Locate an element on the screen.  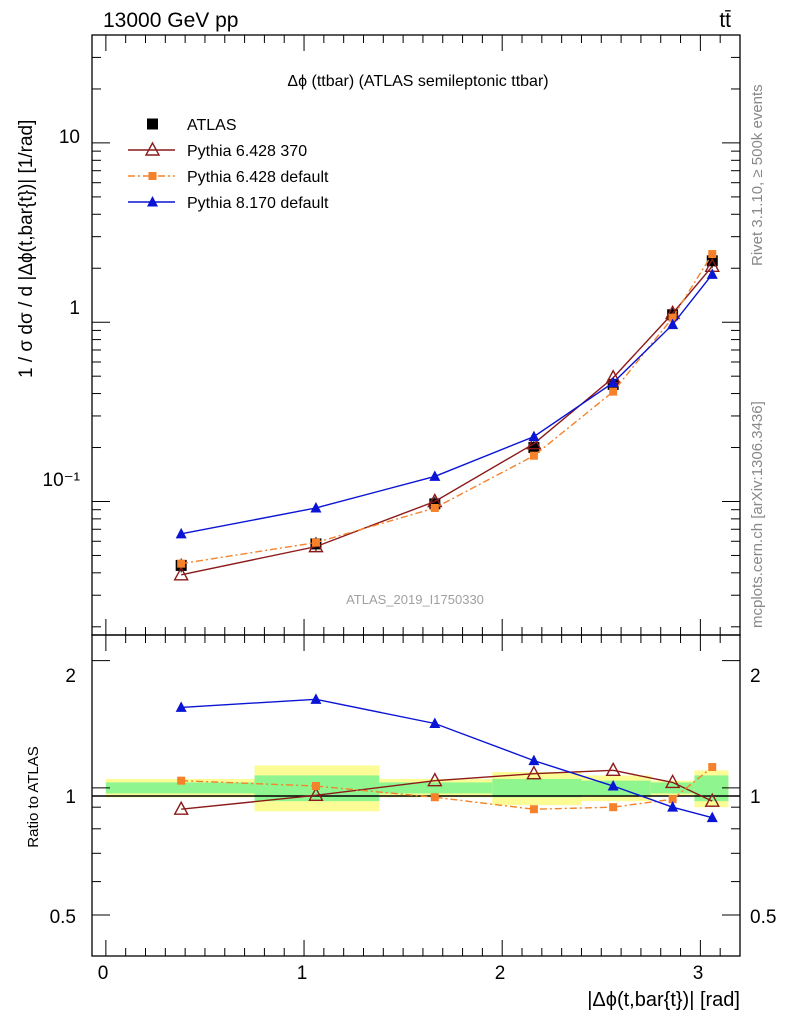
ratio-uncertainty-bands is located at coordinates (417, 788).